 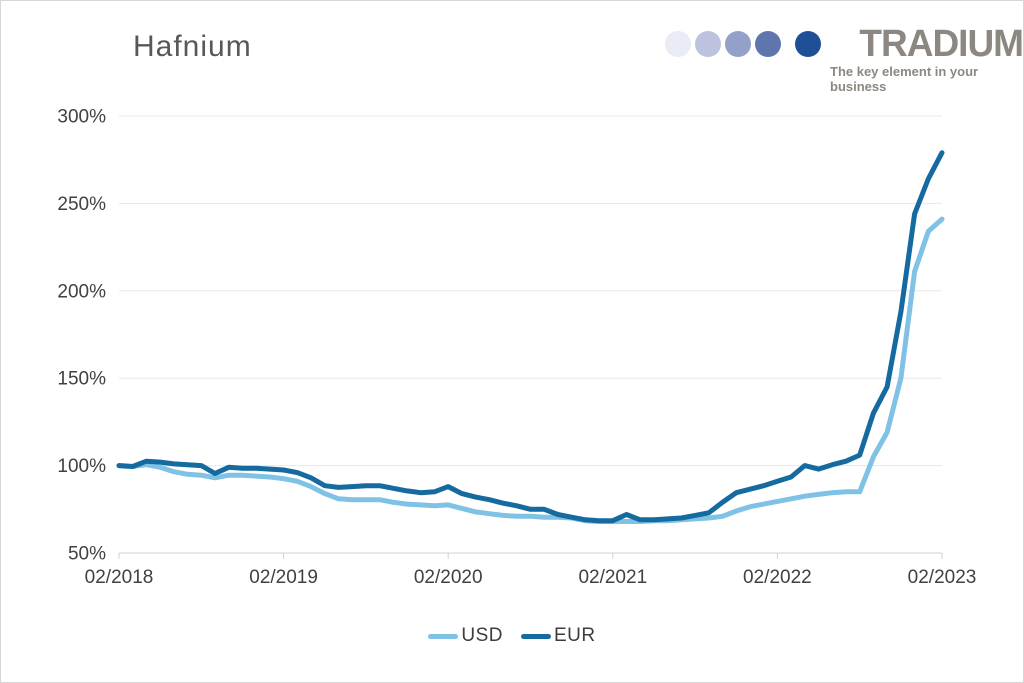 What do you see at coordinates (119, 577) in the screenshot?
I see `x-tick-label: 02/2018` at bounding box center [119, 577].